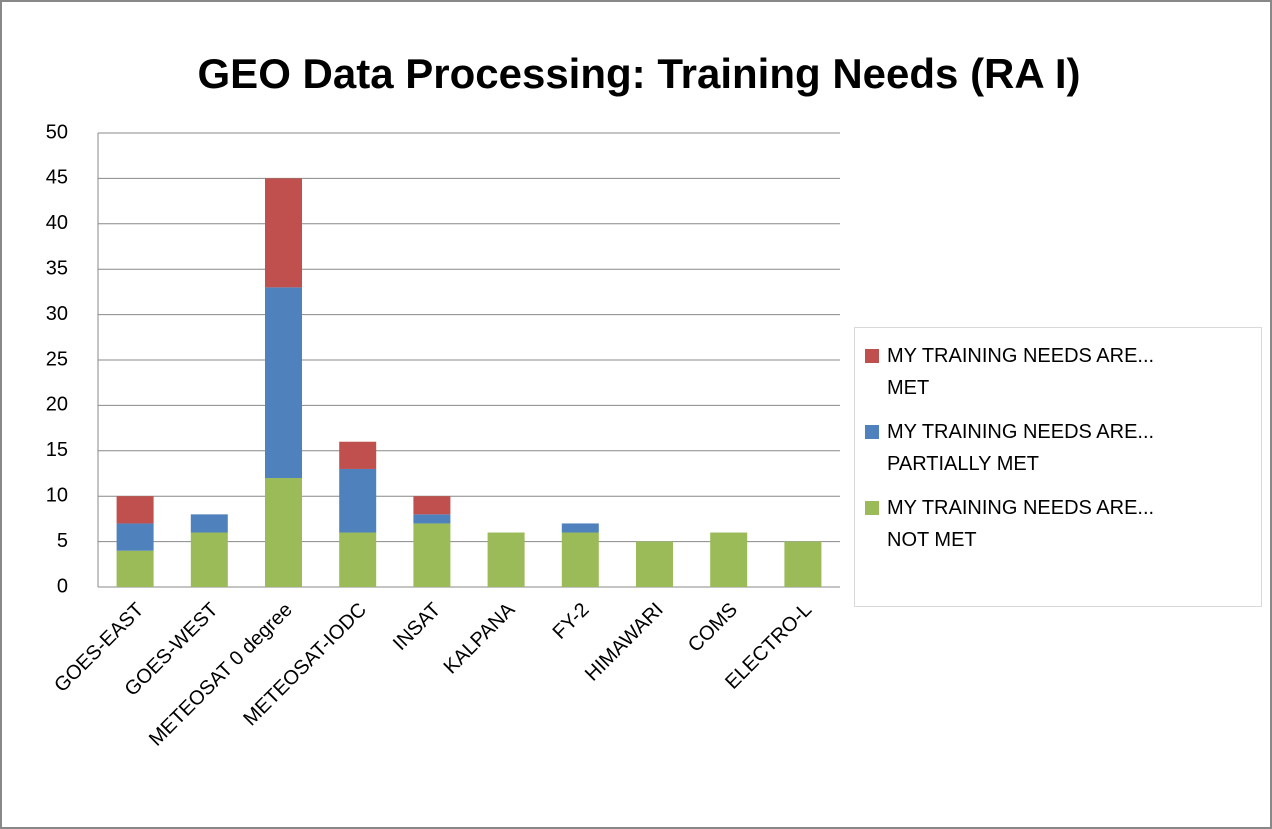  Describe the element at coordinates (480, 638) in the screenshot. I see `x-tick-label: KALPANA` at that location.